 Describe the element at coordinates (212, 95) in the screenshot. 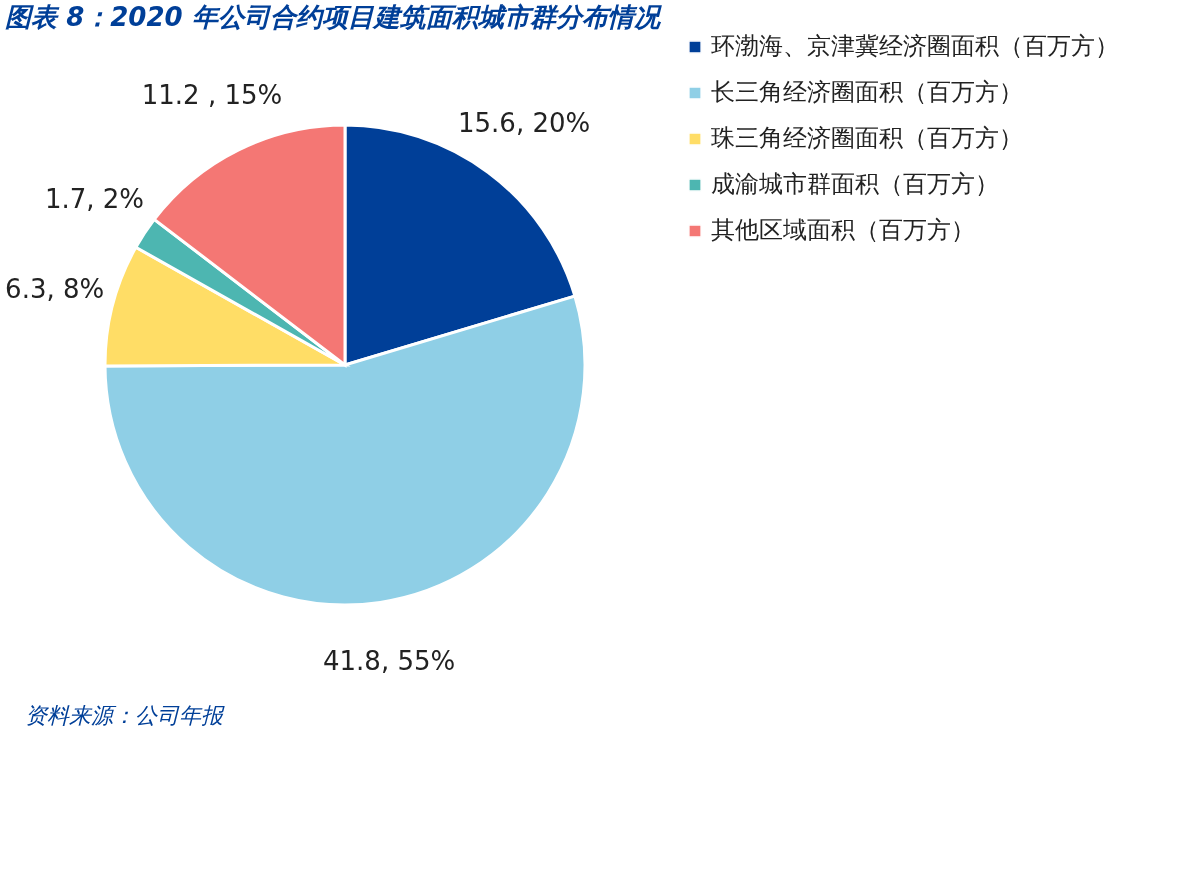

I see `data-label: 11.2 , 15%` at that location.